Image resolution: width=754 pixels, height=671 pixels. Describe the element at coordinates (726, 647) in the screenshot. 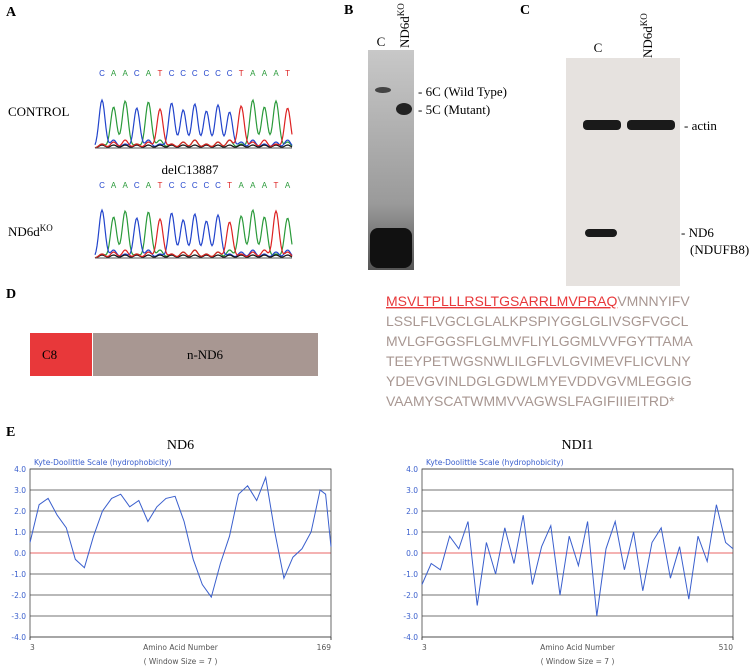

I see `x-tick-label: 510` at that location.